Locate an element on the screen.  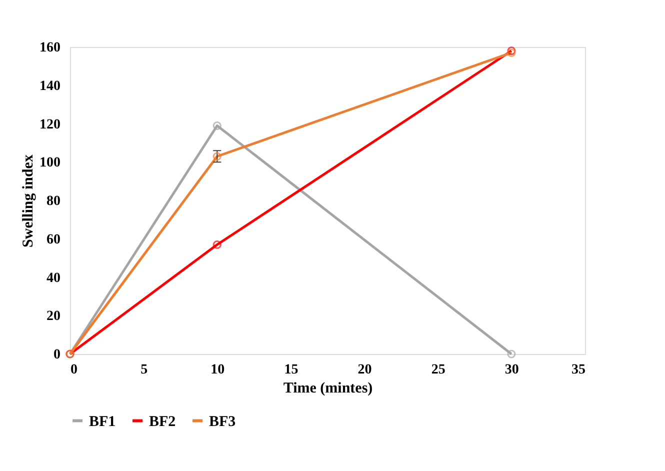
x-tick-label: 10 is located at coordinates (217, 370).